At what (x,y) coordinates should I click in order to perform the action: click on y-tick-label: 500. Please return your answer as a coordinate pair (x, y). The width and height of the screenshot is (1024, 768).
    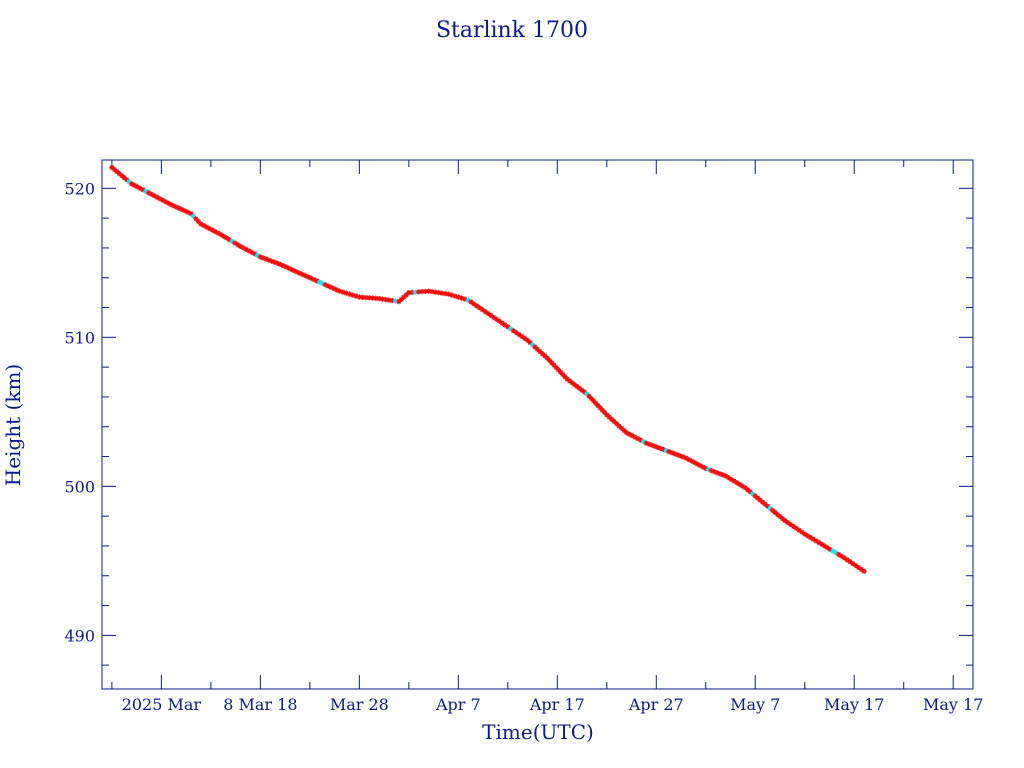
    Looking at the image, I should click on (79, 486).